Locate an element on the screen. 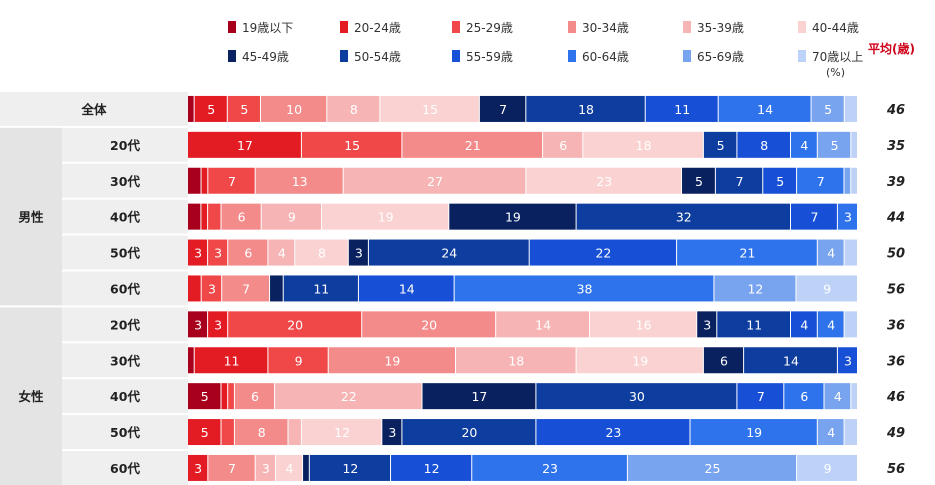 The height and width of the screenshot is (485, 935). row-label: 全体 is located at coordinates (93, 109).